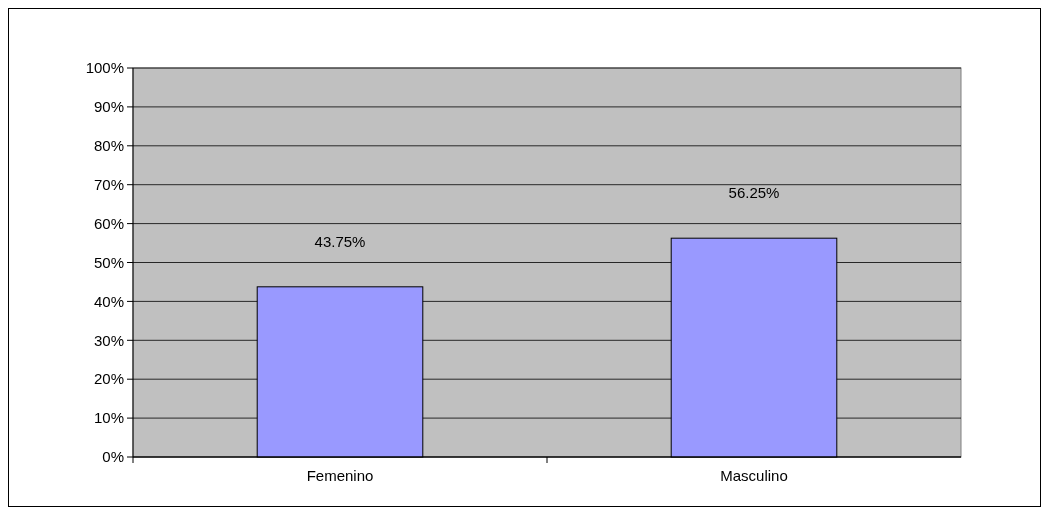 Image resolution: width=1049 pixels, height=515 pixels. I want to click on y-tick-label: 30%, so click(108, 340).